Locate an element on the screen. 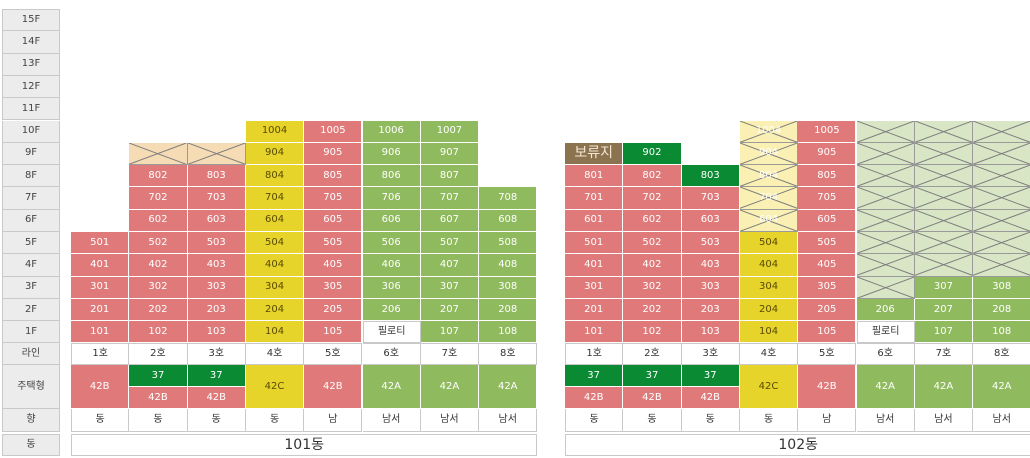 Image resolution: width=1030 pixels, height=458 pixels. unit-cell: 904 is located at coordinates (275, 154).